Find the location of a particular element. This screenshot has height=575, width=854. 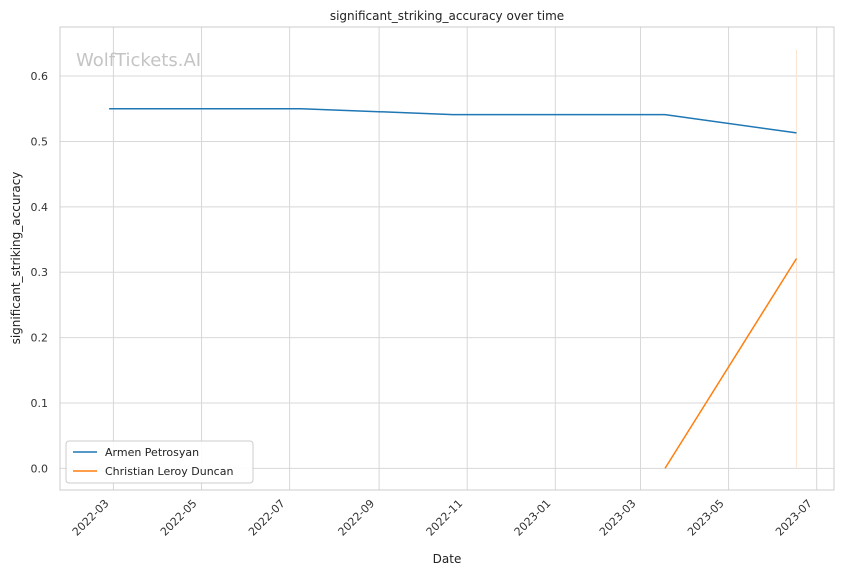

y-axis-title: significant_striking_accuracy is located at coordinates (16, 258).